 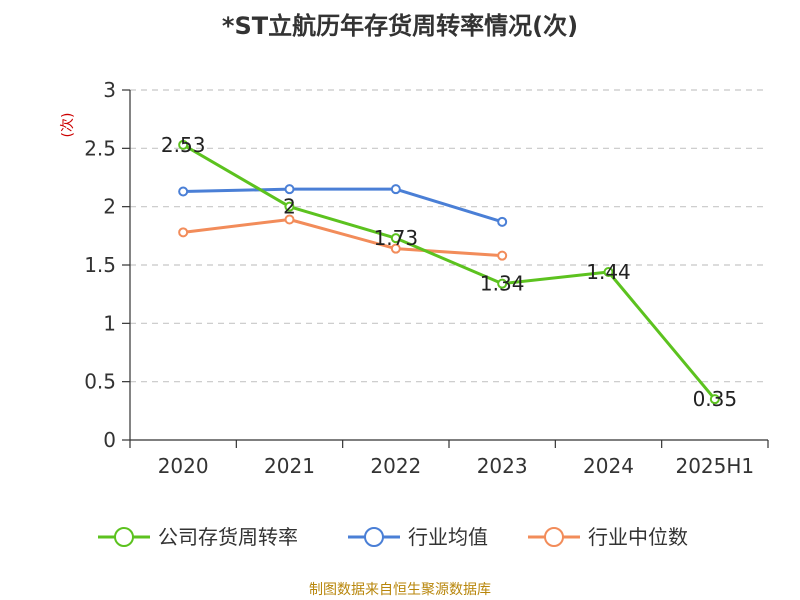 I want to click on chart-title: *ST立航历年存货周转率情况(次), so click(x=400, y=26).